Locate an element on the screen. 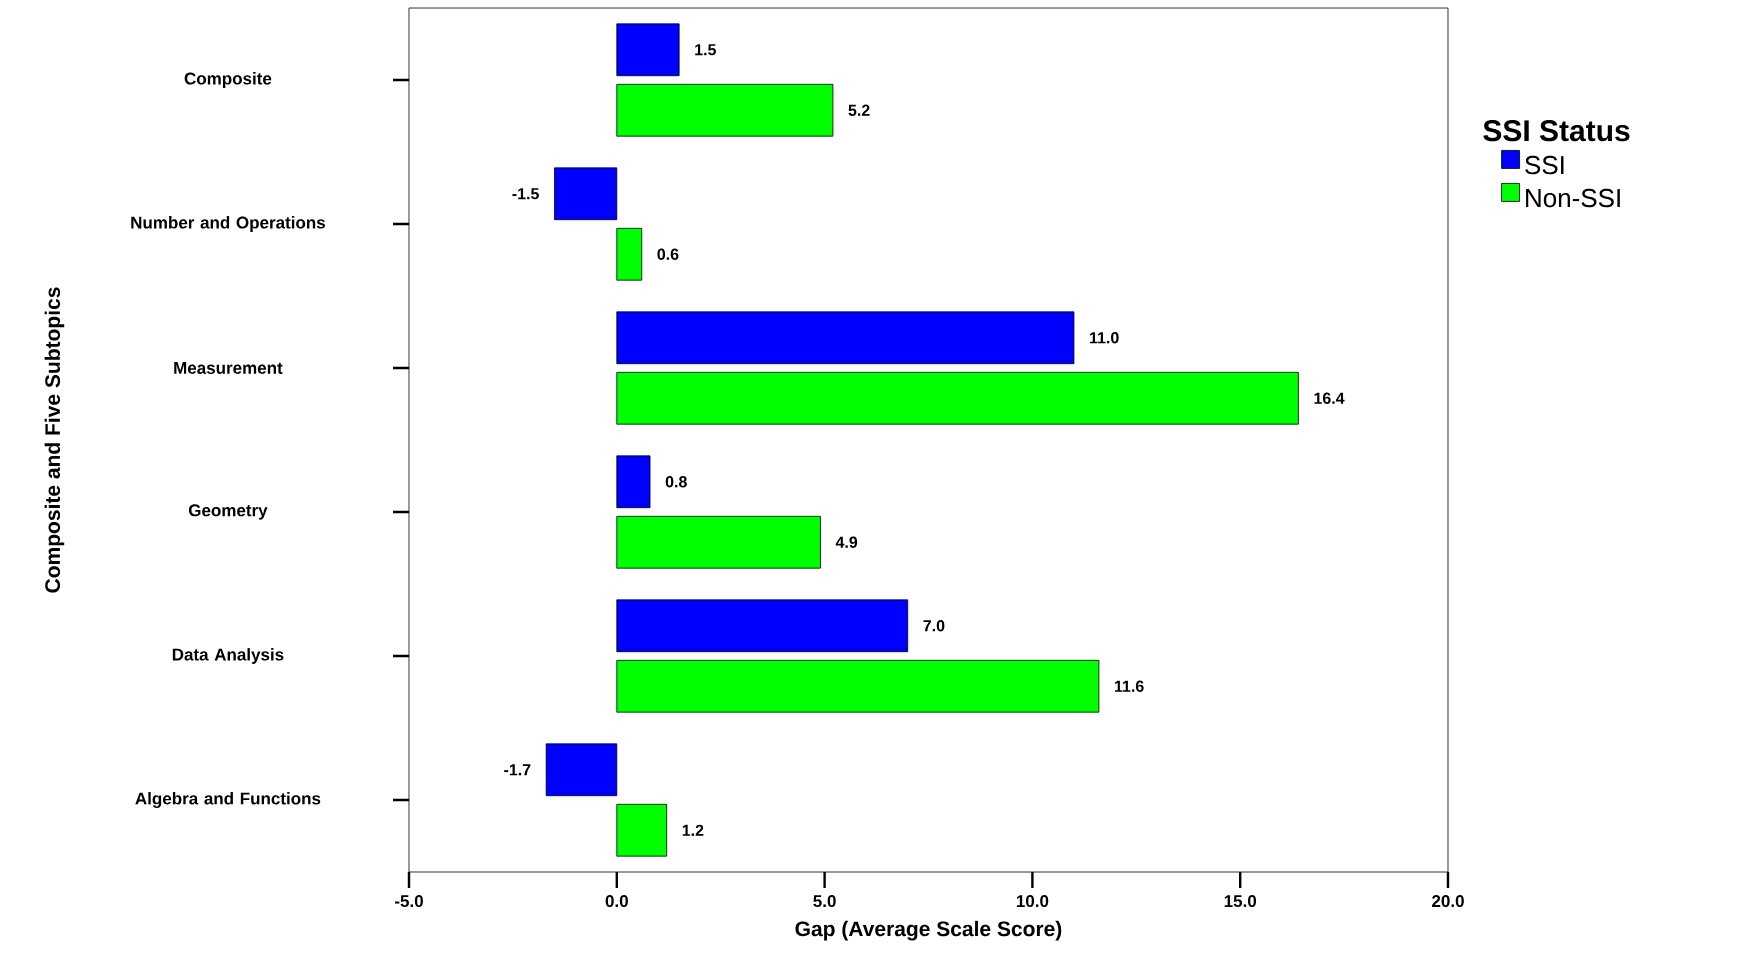 The height and width of the screenshot is (960, 1746). x-tick-label: 5.0 is located at coordinates (824, 901).